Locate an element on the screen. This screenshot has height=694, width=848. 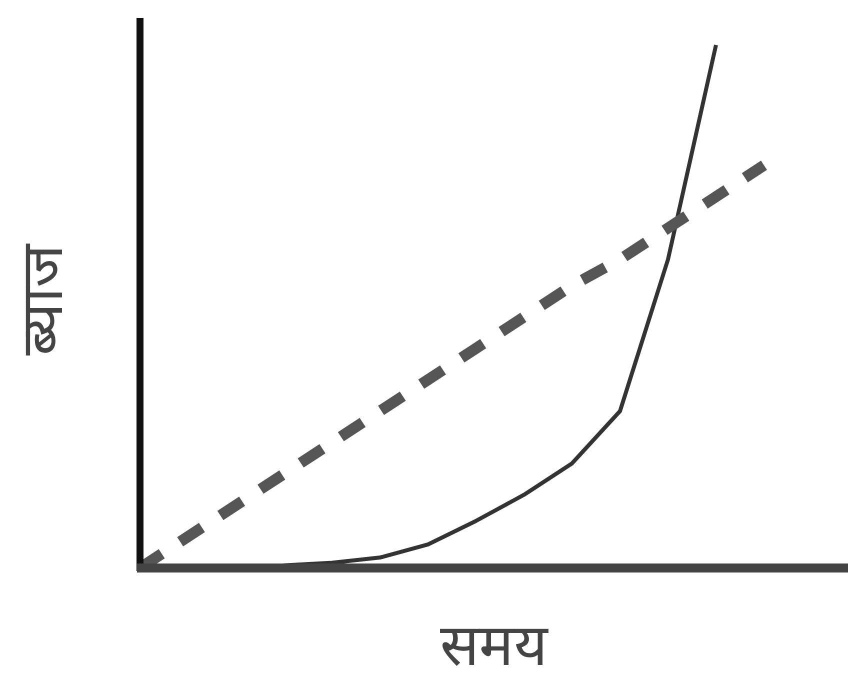
y-axis-title: ब्याज is located at coordinates (42, 300).